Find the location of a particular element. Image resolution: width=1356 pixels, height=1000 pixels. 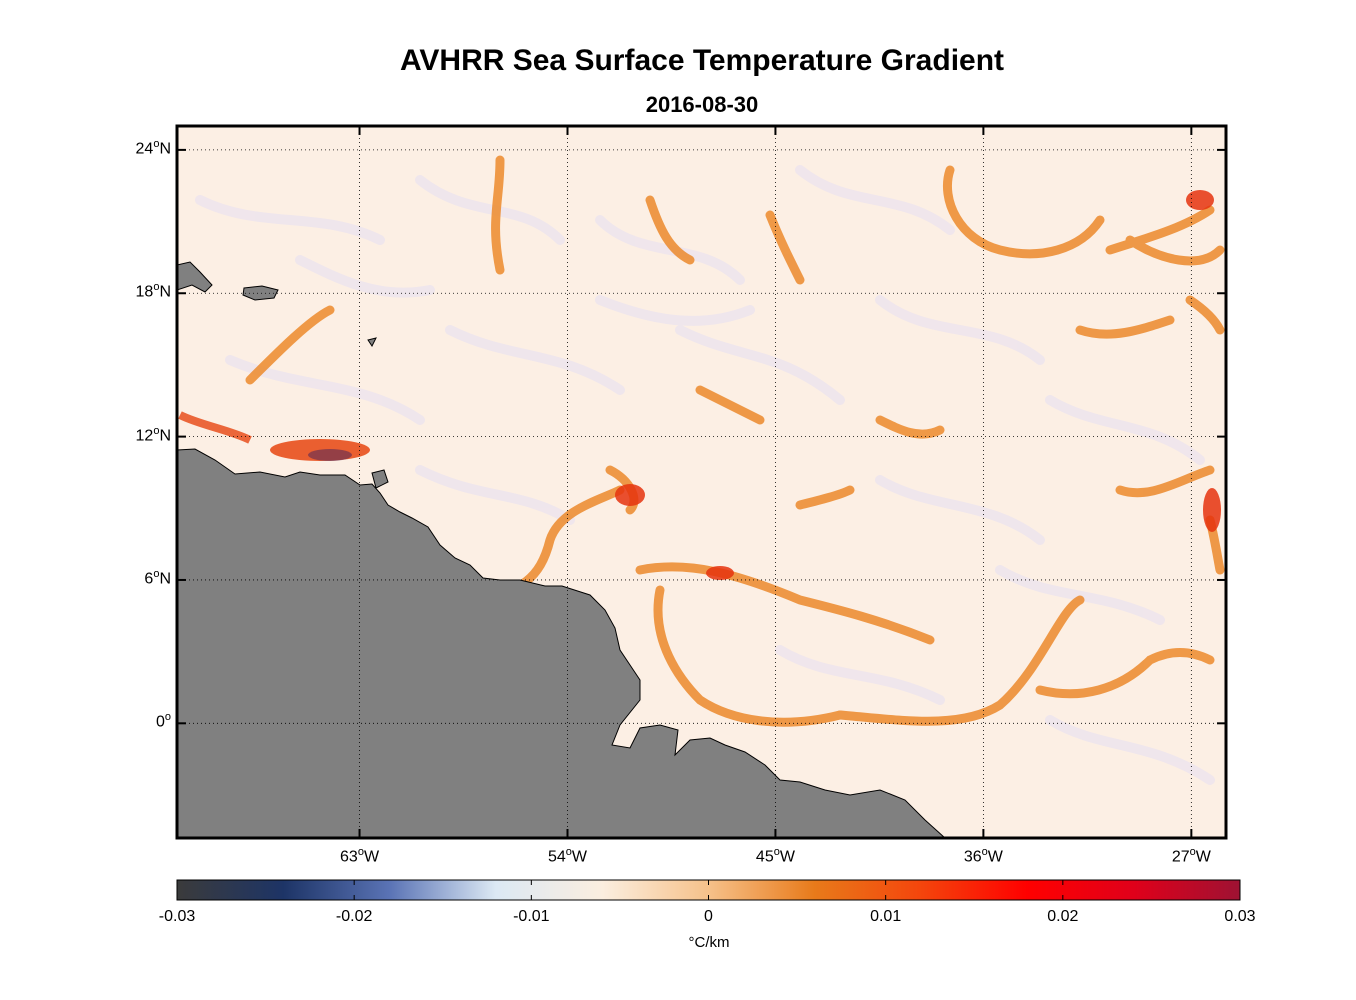

lon-label: 36oW is located at coordinates (983, 856).